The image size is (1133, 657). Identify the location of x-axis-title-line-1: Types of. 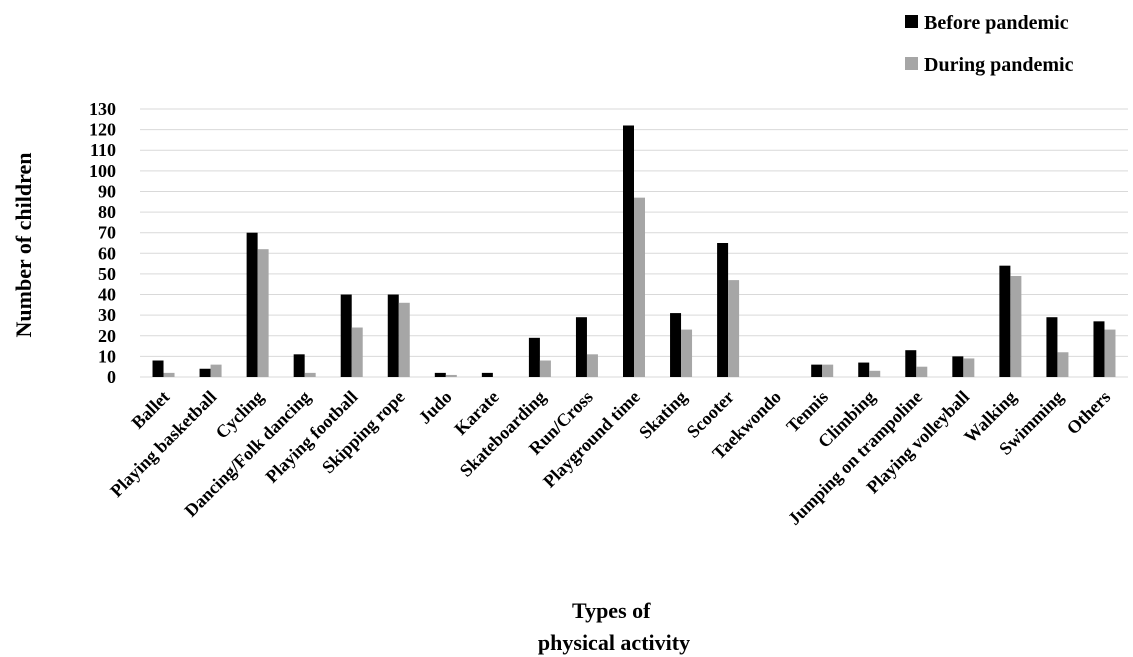
(611, 610).